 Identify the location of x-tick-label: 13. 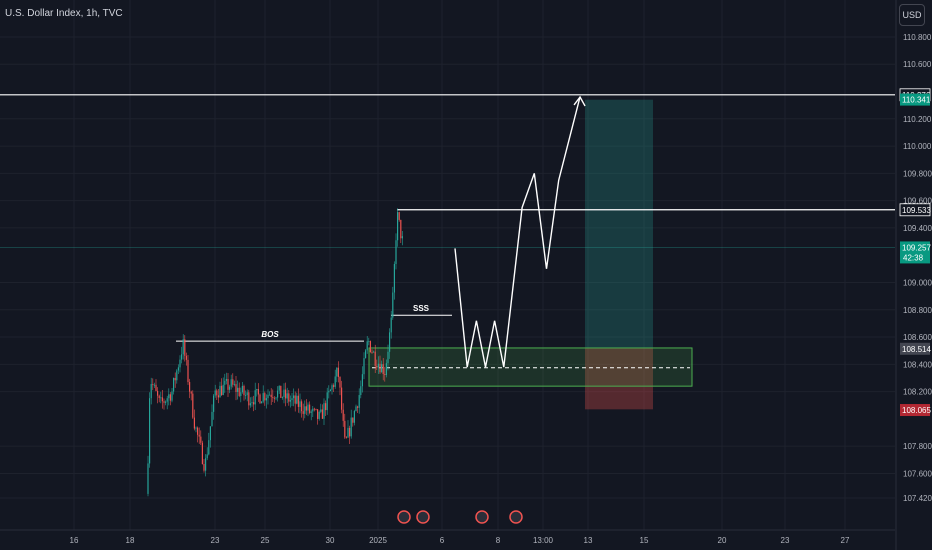
(588, 540).